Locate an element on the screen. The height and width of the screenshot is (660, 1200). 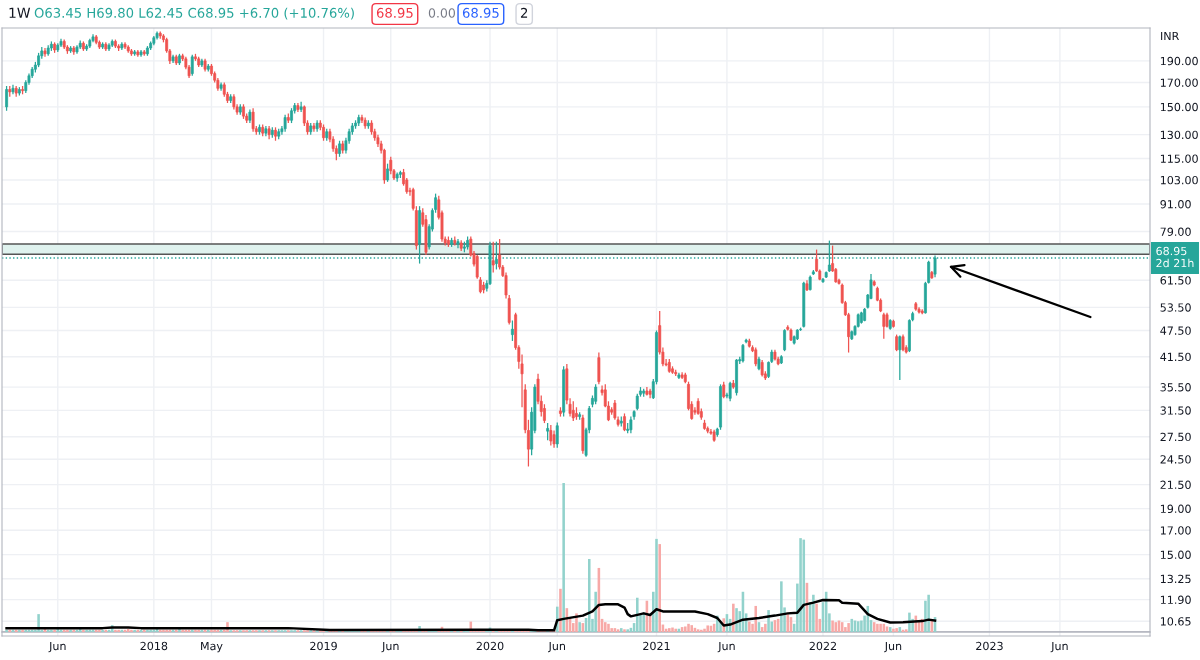
y-tick-label: 11.90 is located at coordinates (1175, 600).